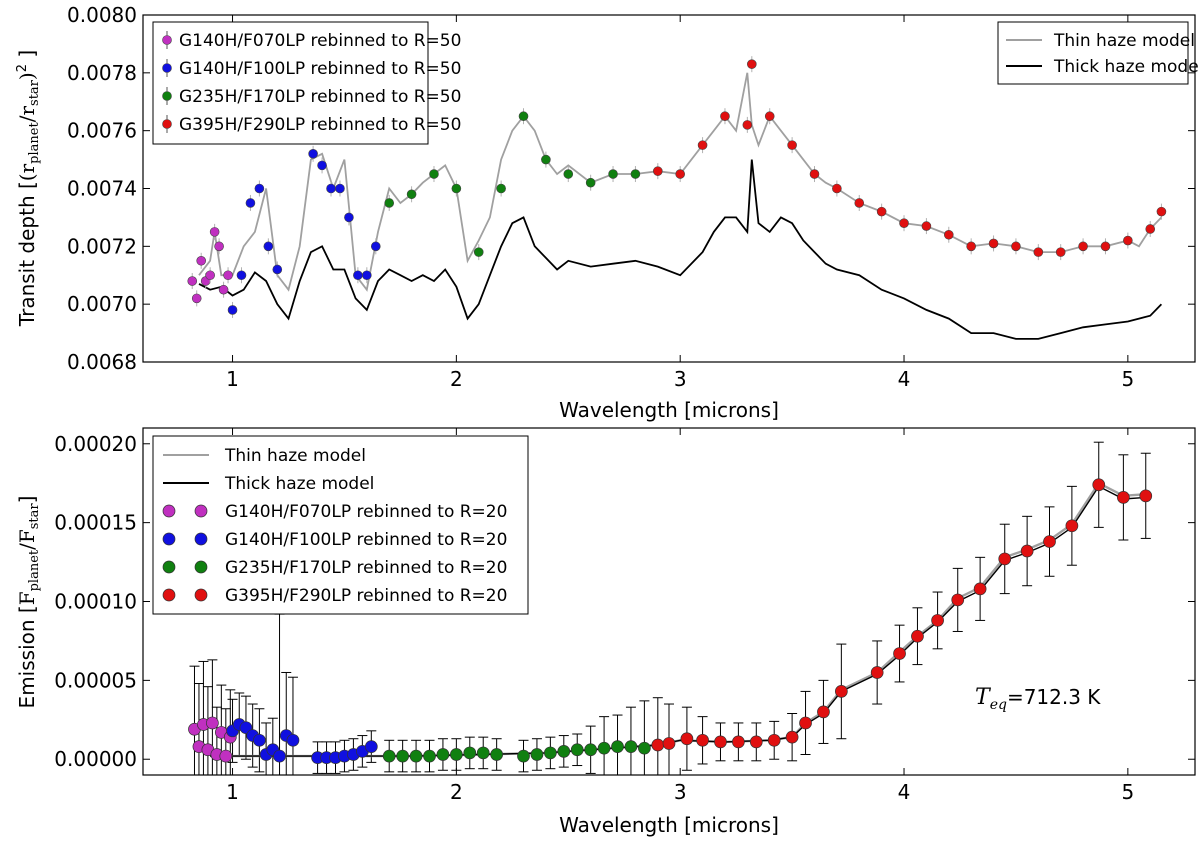  What do you see at coordinates (456, 792) in the screenshot?
I see `emission-x-tick-label: 2` at bounding box center [456, 792].